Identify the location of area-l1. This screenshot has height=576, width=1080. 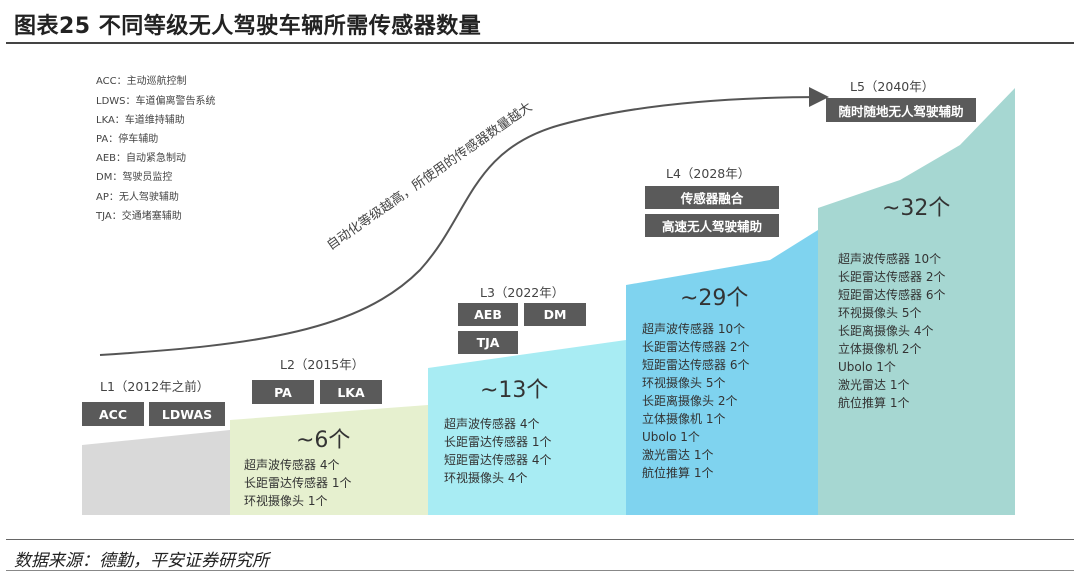
(156, 472).